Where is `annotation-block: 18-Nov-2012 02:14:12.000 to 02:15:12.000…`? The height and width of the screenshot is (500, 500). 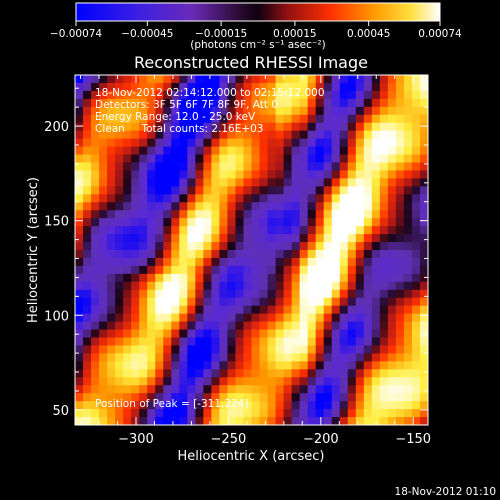
annotation-block: 18-Nov-2012 02:14:12.000 to 02:15:12.000… is located at coordinates (210, 111).